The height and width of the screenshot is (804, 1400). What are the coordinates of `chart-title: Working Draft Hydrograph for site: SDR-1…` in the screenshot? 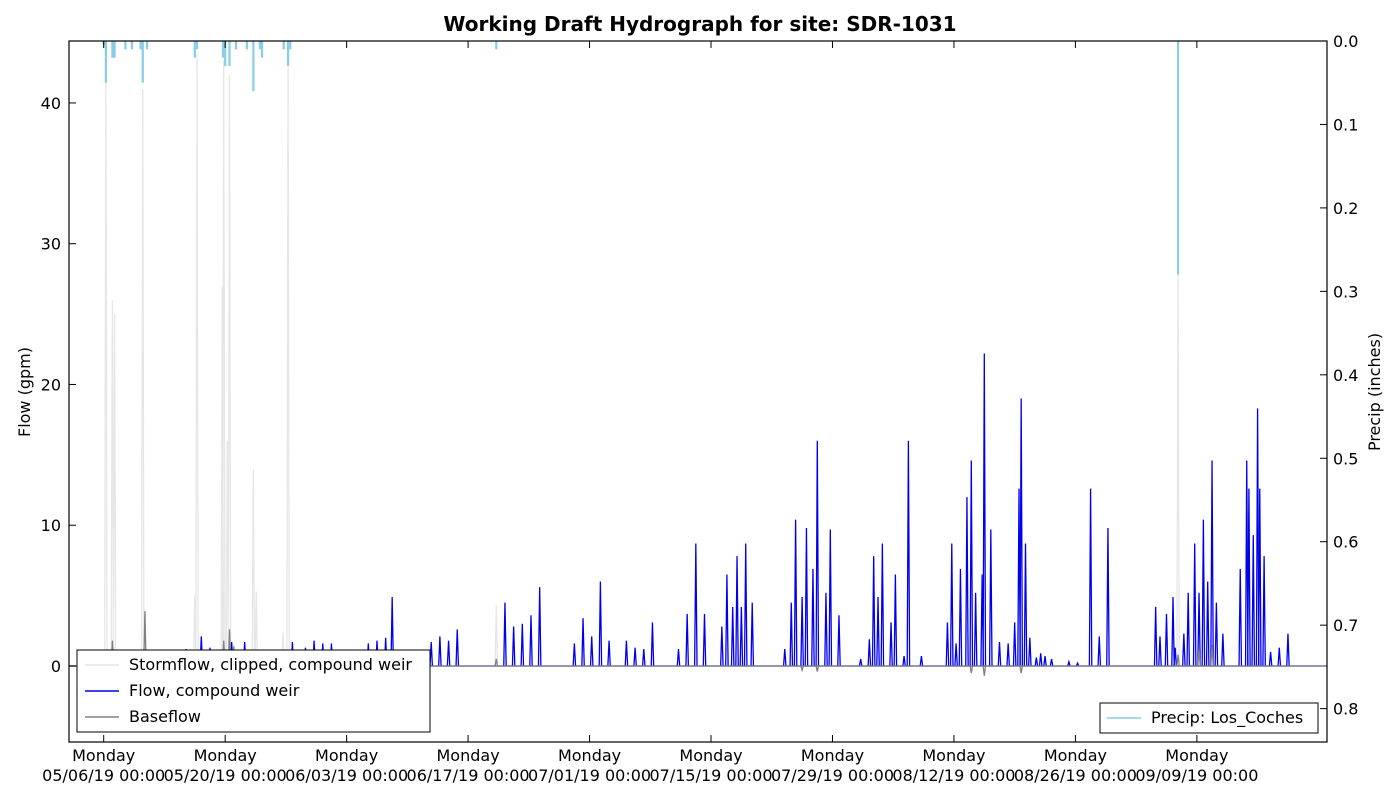 It's located at (699, 24).